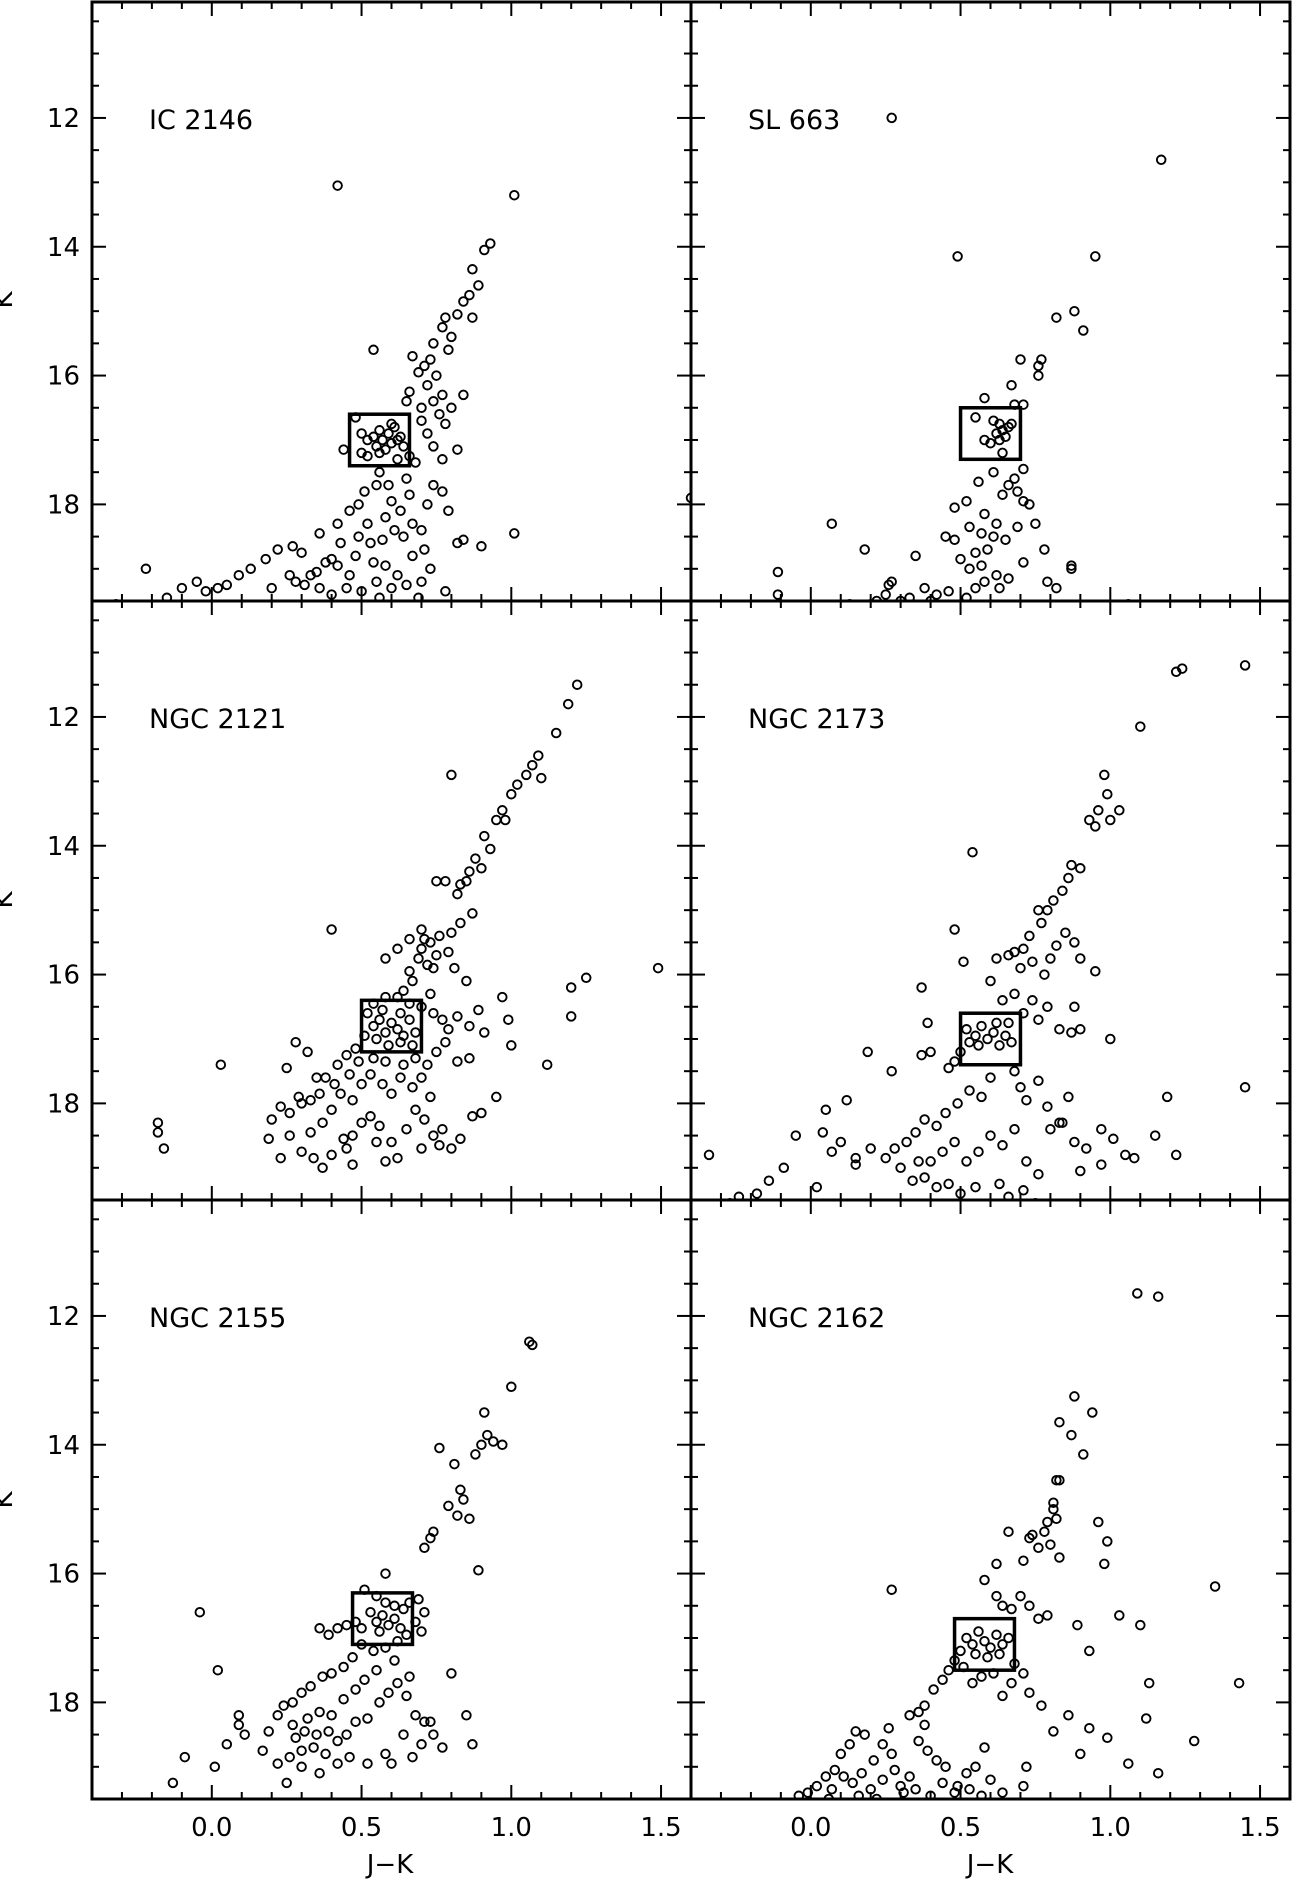 The width and height of the screenshot is (1294, 1881). What do you see at coordinates (63, 1317) in the screenshot?
I see `y-tick-label: 12` at bounding box center [63, 1317].